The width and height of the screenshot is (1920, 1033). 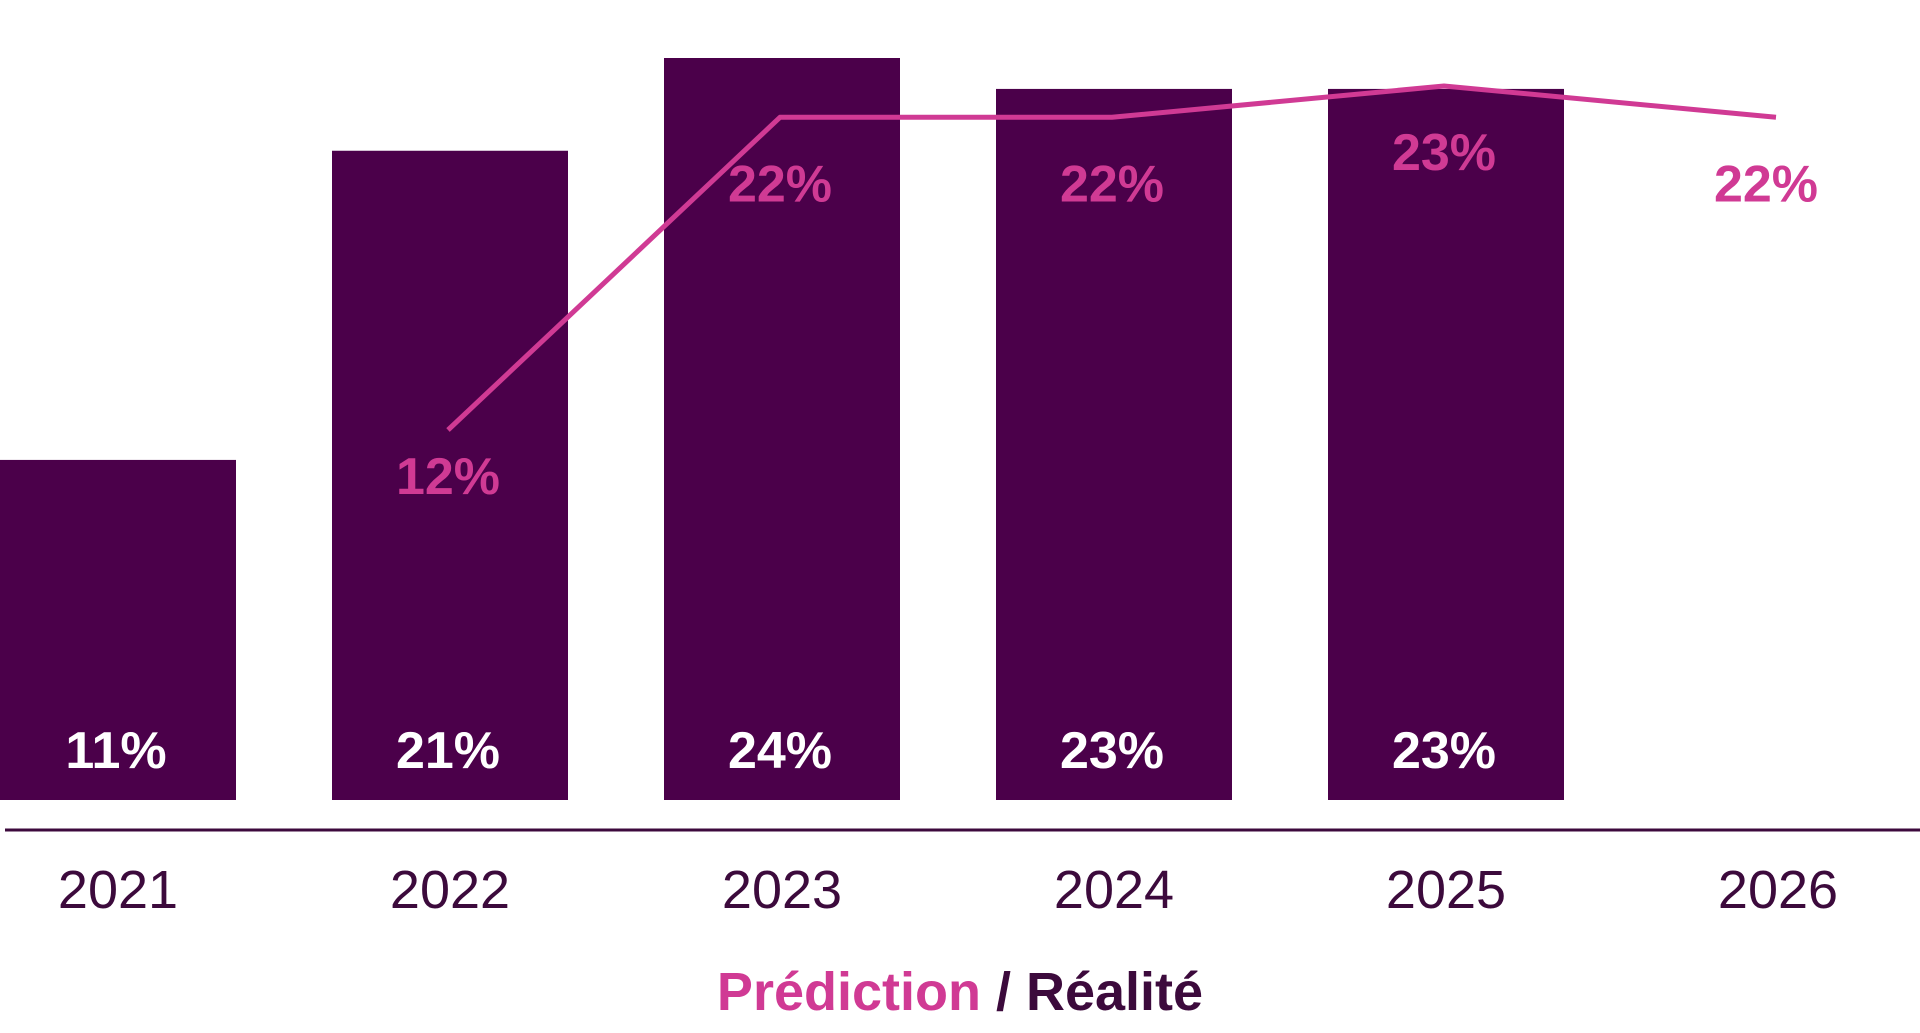 I want to click on x-tick-2021: 2021, so click(x=118, y=890).